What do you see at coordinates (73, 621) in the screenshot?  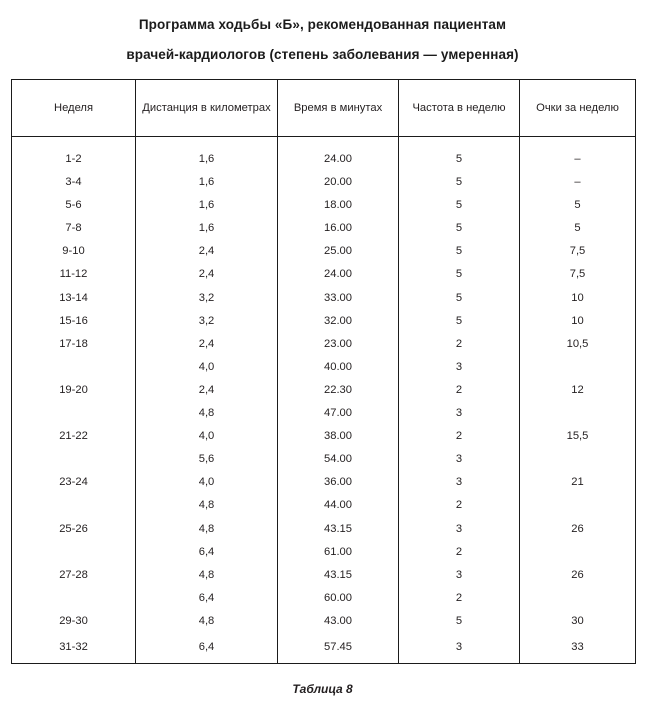 I see `cell-week: 29-30` at bounding box center [73, 621].